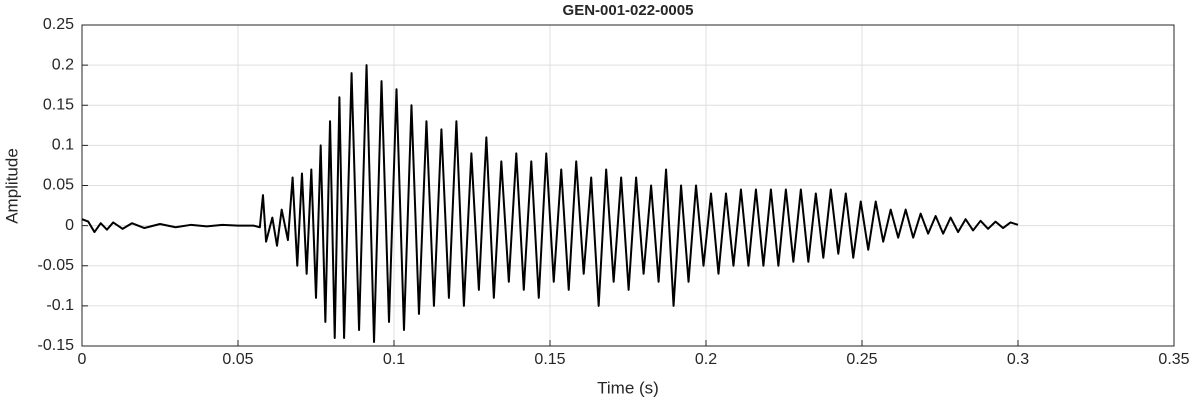  What do you see at coordinates (628, 10) in the screenshot?
I see `chart-title: GEN-001-022-0005` at bounding box center [628, 10].